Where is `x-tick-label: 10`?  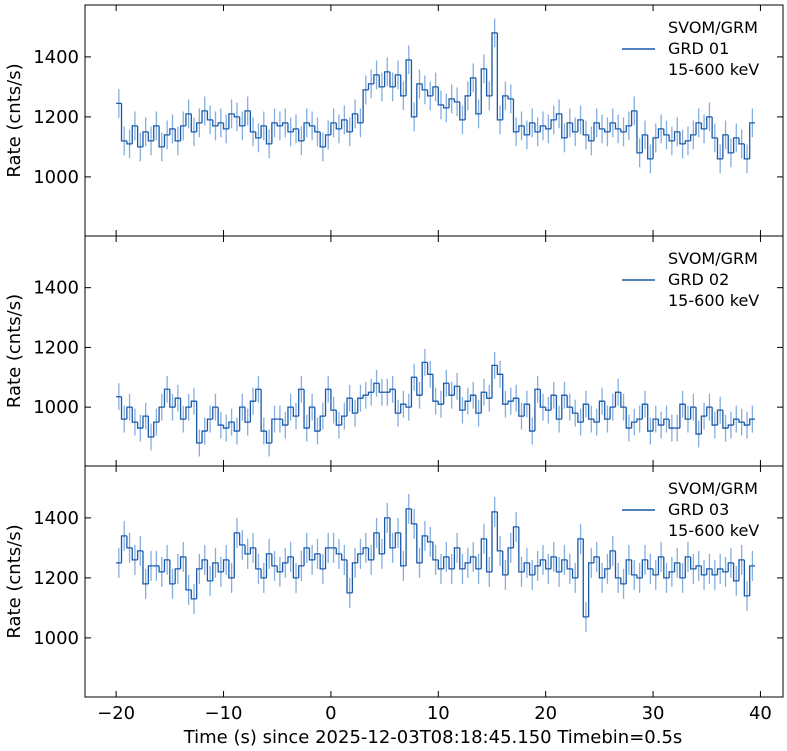
x-tick-label: 10 is located at coordinates (438, 713).